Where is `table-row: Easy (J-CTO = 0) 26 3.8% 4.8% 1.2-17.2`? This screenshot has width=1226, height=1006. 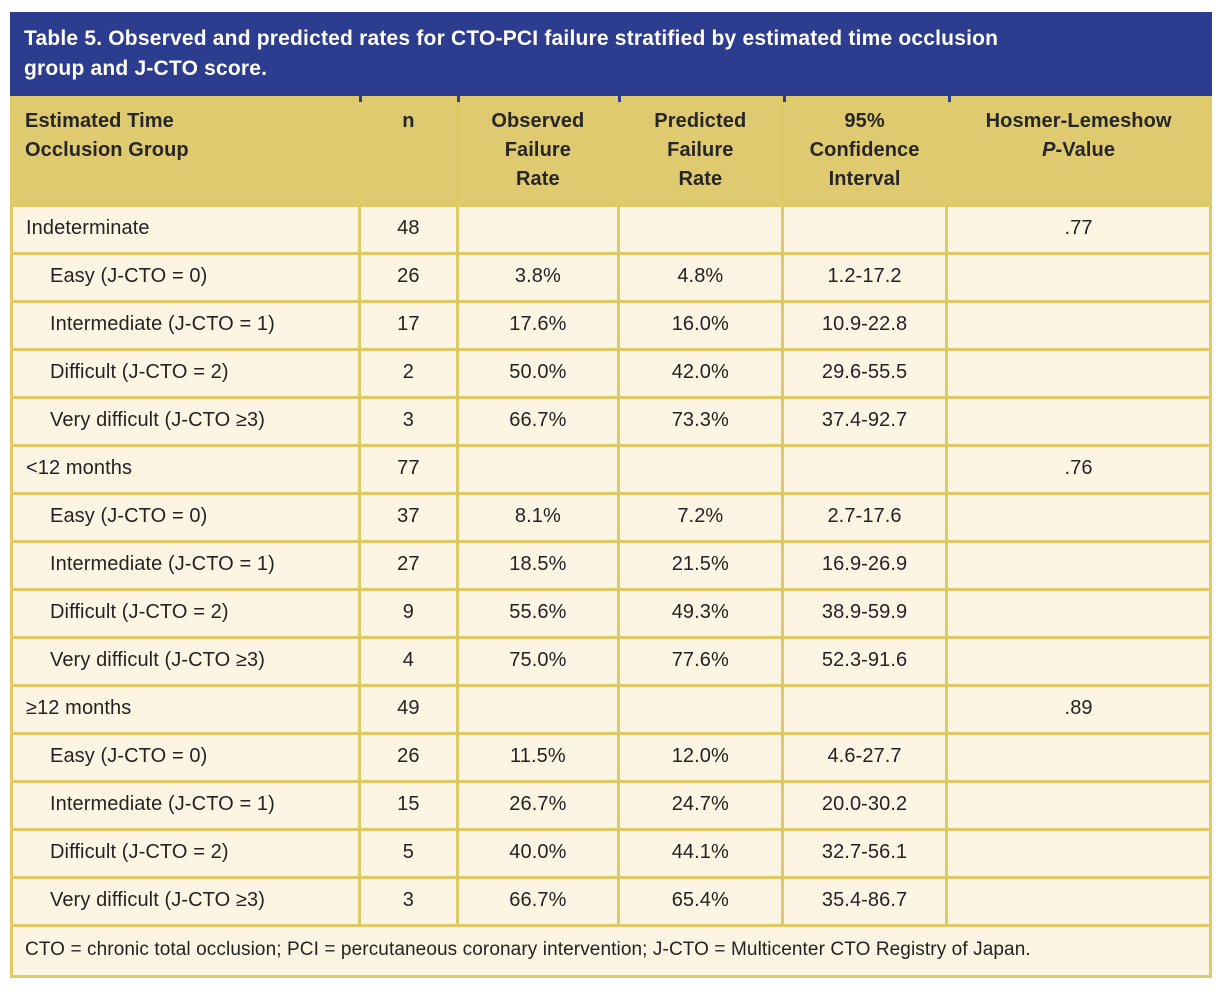
table-row: Easy (J-CTO = 0) 26 3.8% 4.8% 1.2-17.2 is located at coordinates (611, 277).